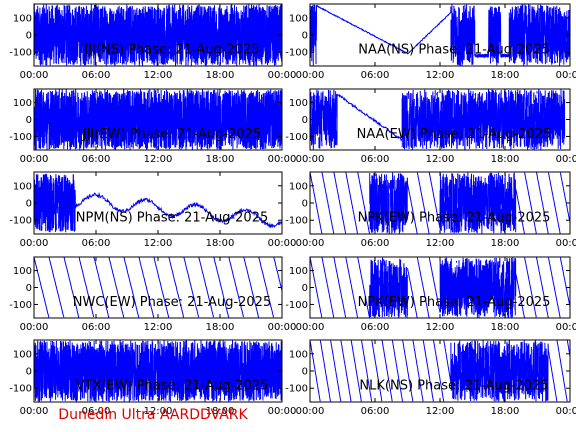 This screenshot has width=576, height=432. I want to click on footer-label: Dunedin Ultra AARDDVARK, so click(153, 415).